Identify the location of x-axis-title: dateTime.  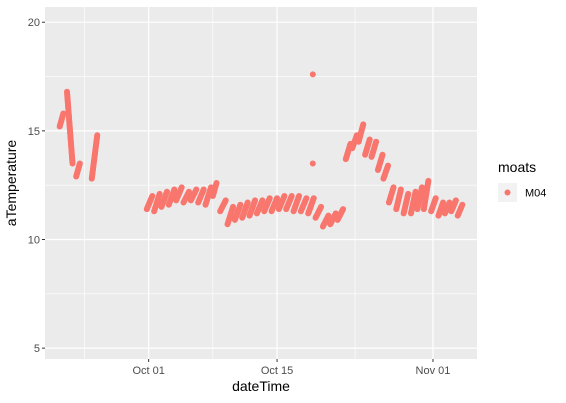
(261, 386).